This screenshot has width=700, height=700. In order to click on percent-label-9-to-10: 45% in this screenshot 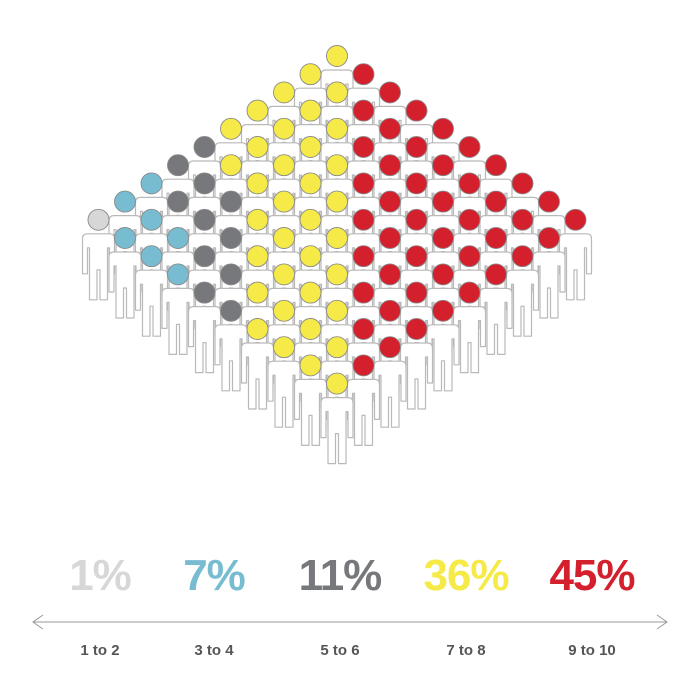, I will do `click(591, 575)`.